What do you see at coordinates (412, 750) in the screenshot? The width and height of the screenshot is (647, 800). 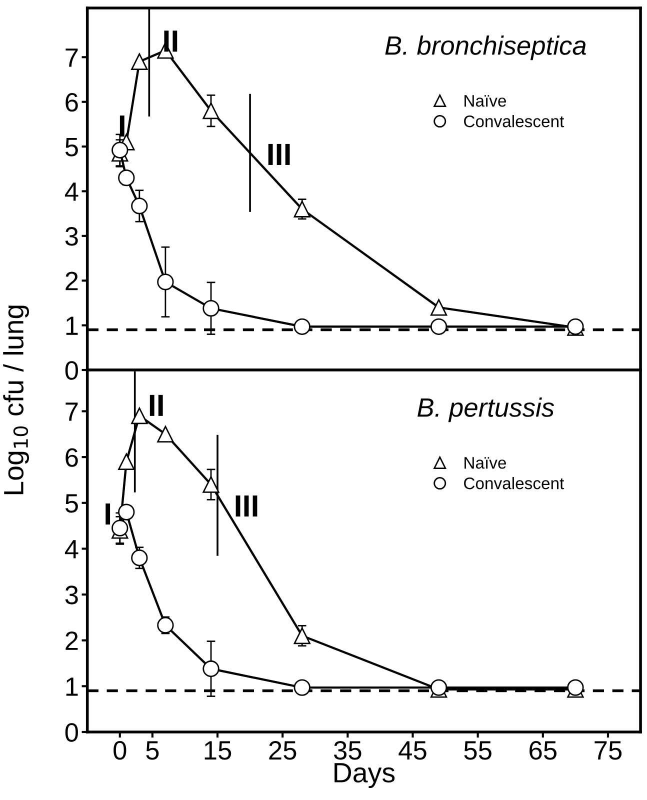 I see `x-tick-label: 45` at bounding box center [412, 750].